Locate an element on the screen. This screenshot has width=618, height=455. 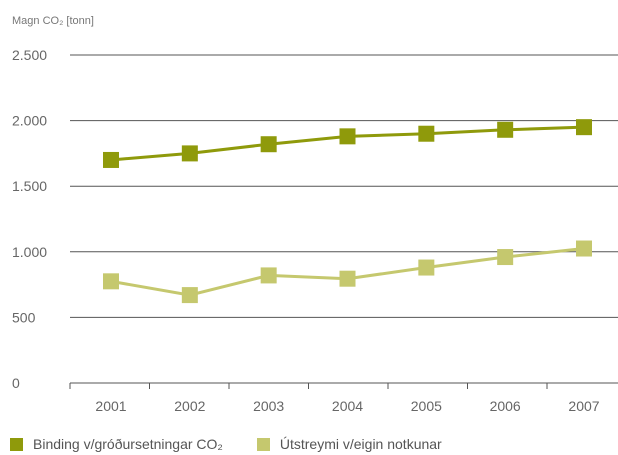
data-point-s0-2001 is located at coordinates (111, 159).